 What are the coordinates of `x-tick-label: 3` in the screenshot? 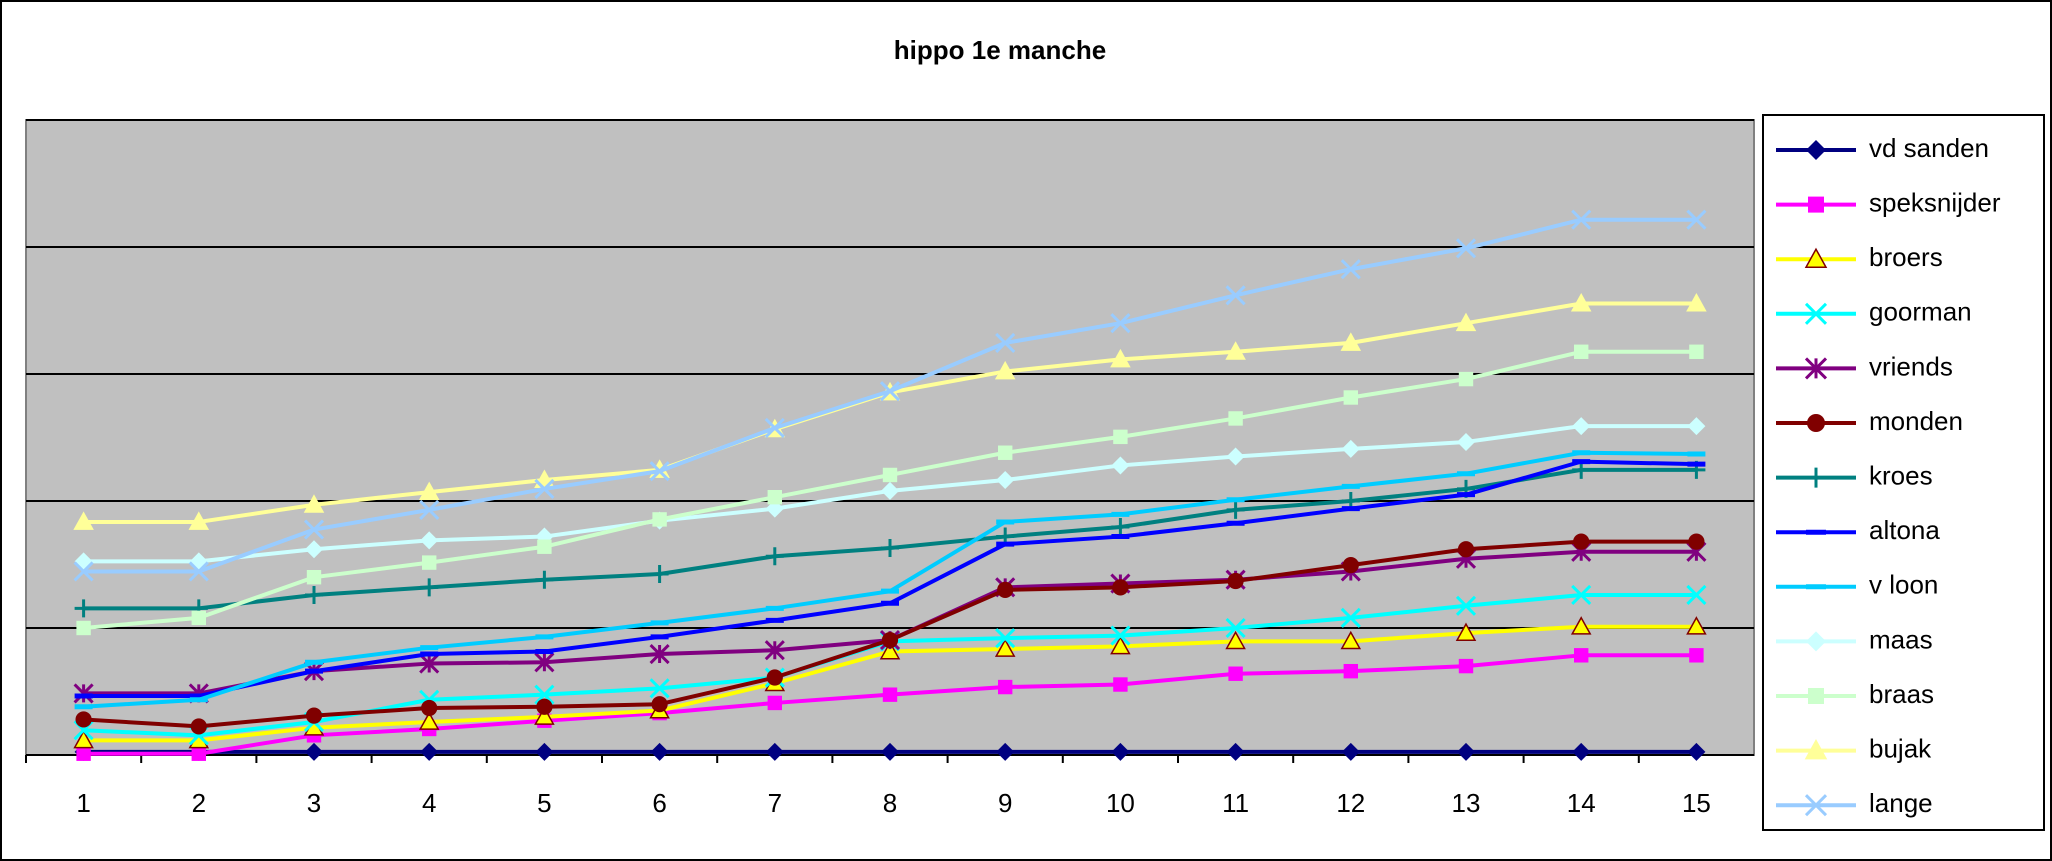 It's located at (314, 803).